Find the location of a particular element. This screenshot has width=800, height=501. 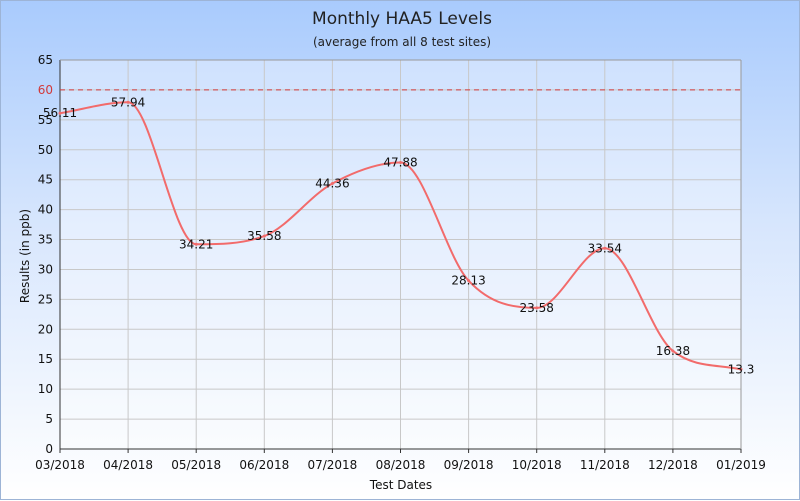

chart-subtitle: (average from all 8 test sites) is located at coordinates (402, 42).